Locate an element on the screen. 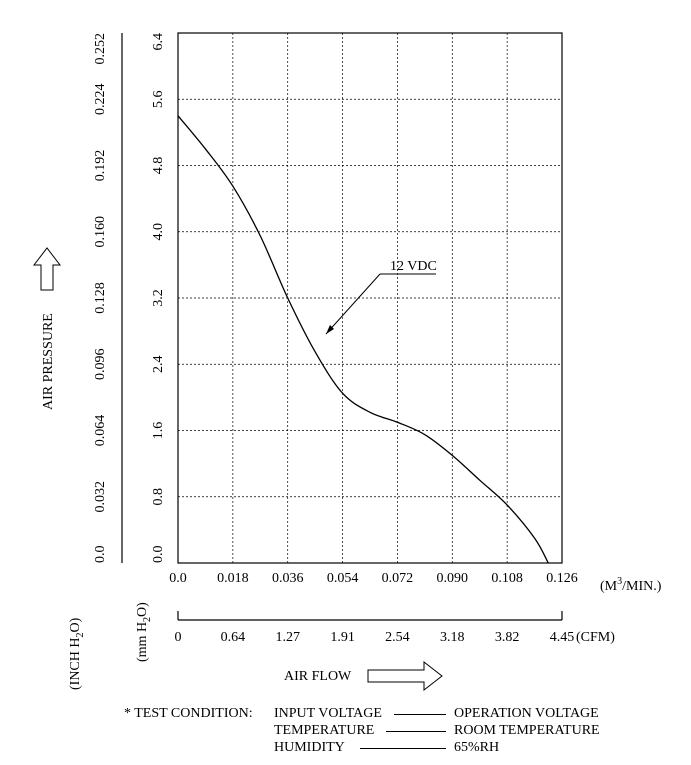 Image resolution: width=691 pixels, height=765 pixels. cfm-tick-label: 0 is located at coordinates (178, 637).